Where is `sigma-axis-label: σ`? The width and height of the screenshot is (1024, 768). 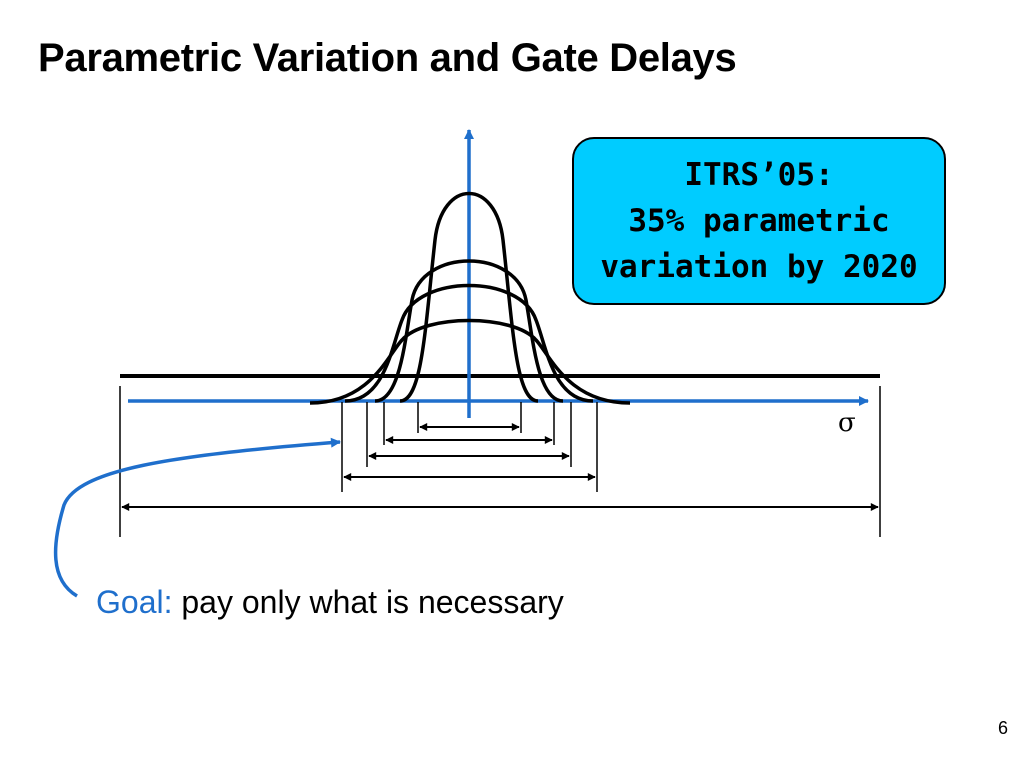
sigma-axis-label: σ is located at coordinates (847, 423).